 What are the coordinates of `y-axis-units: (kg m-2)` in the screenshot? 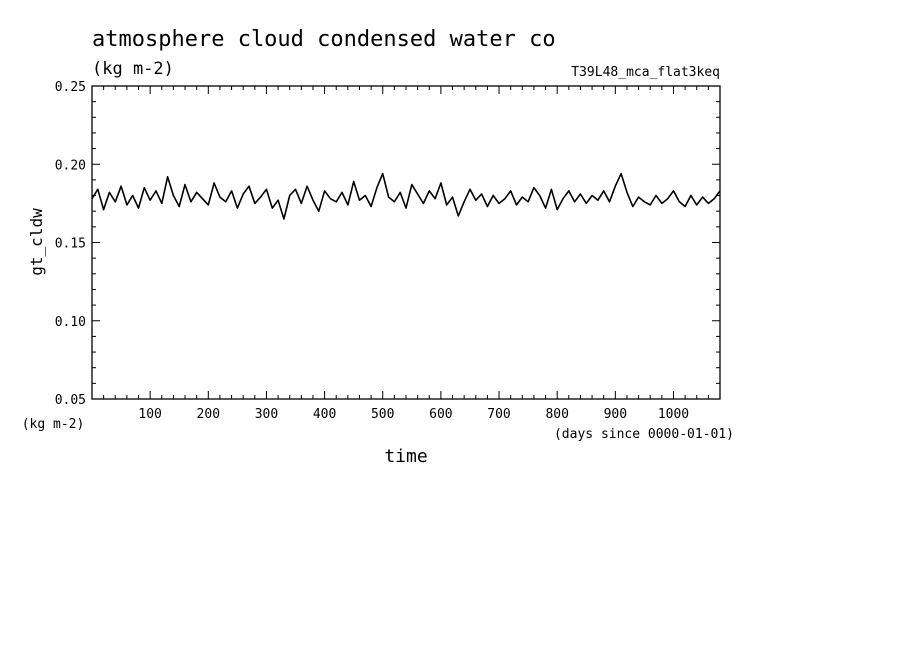 It's located at (53, 424).